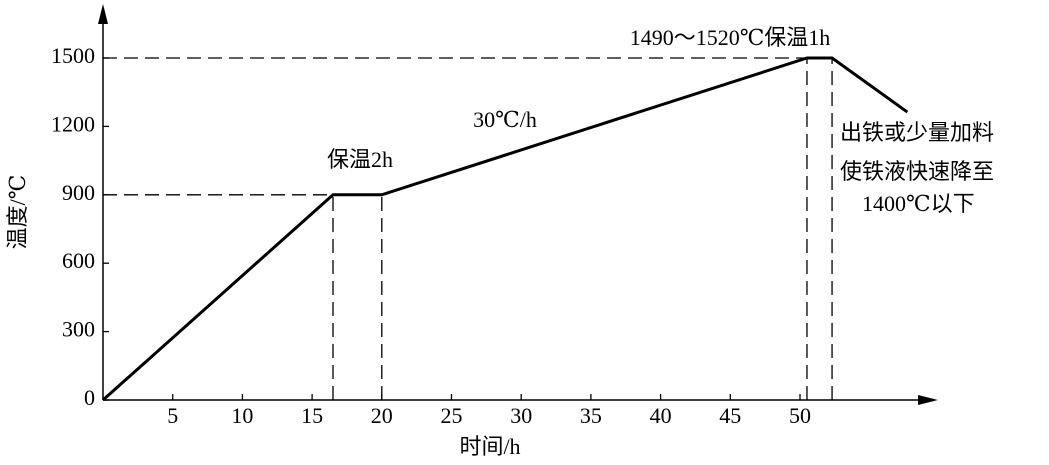 This screenshot has height=465, width=1049. Describe the element at coordinates (89, 397) in the screenshot. I see `y-tick-label: 0` at that location.